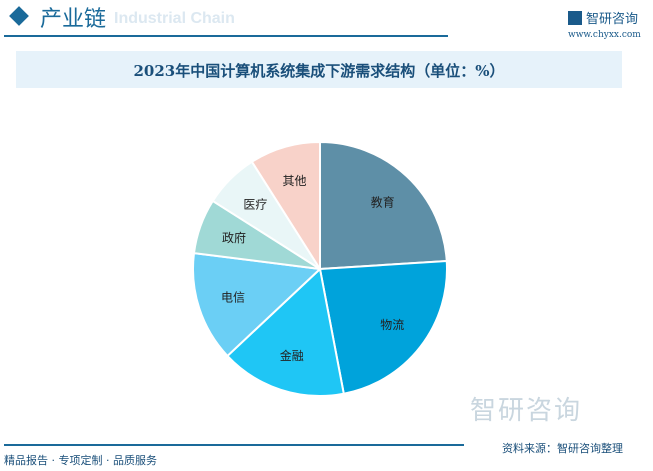 This screenshot has width=653, height=471. What do you see at coordinates (174, 18) in the screenshot?
I see `section-subtitle: Industrial Chain` at bounding box center [174, 18].